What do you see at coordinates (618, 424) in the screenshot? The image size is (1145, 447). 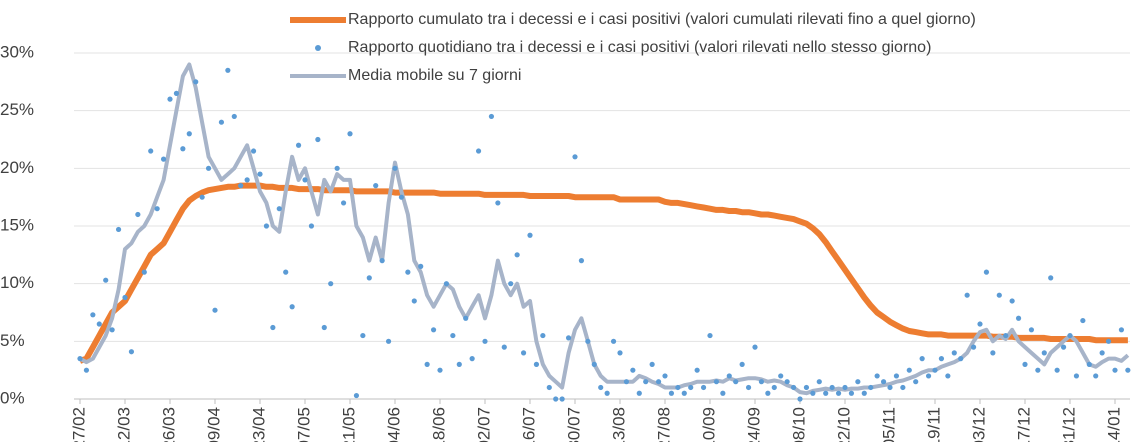 I see `x-tick-label: 13/08` at bounding box center [618, 424].